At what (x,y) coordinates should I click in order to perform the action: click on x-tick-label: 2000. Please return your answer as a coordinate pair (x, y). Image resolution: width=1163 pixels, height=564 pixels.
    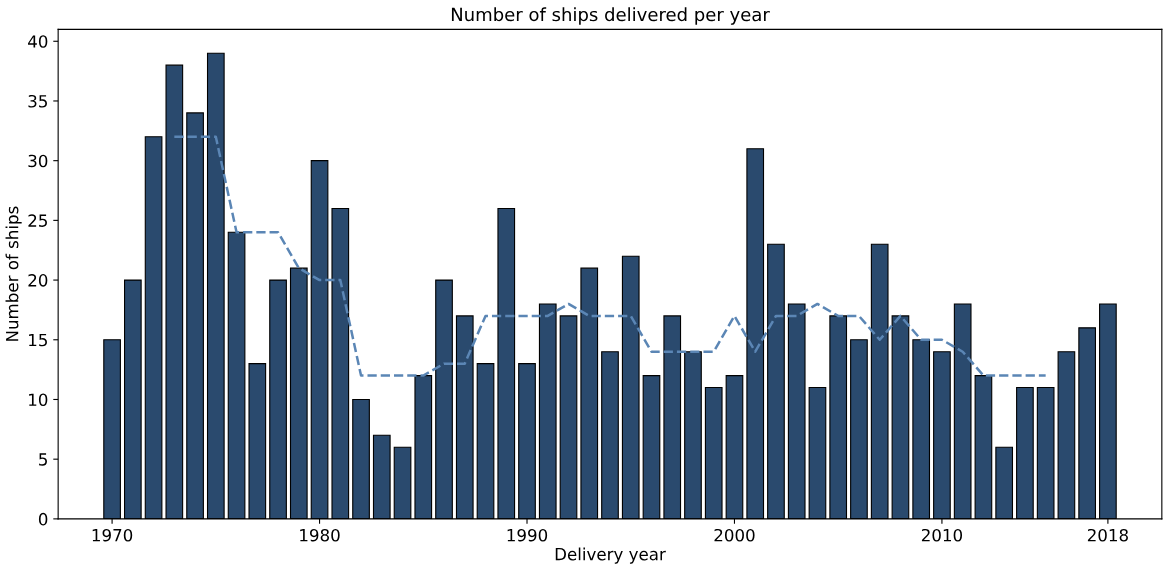
    Looking at the image, I should click on (734, 535).